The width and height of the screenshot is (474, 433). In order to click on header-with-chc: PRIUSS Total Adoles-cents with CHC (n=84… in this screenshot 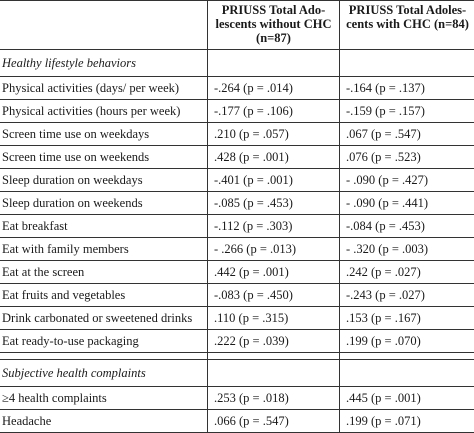, I will do `click(407, 25)`.